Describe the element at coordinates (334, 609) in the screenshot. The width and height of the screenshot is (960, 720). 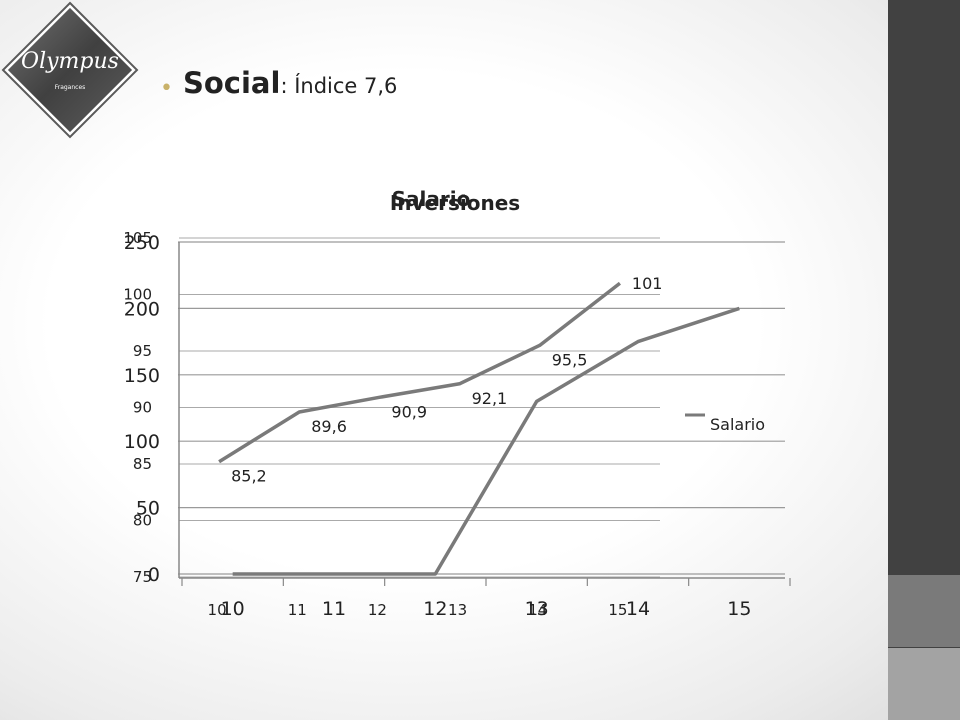
I see `inversiones-x-tick: 11` at that location.